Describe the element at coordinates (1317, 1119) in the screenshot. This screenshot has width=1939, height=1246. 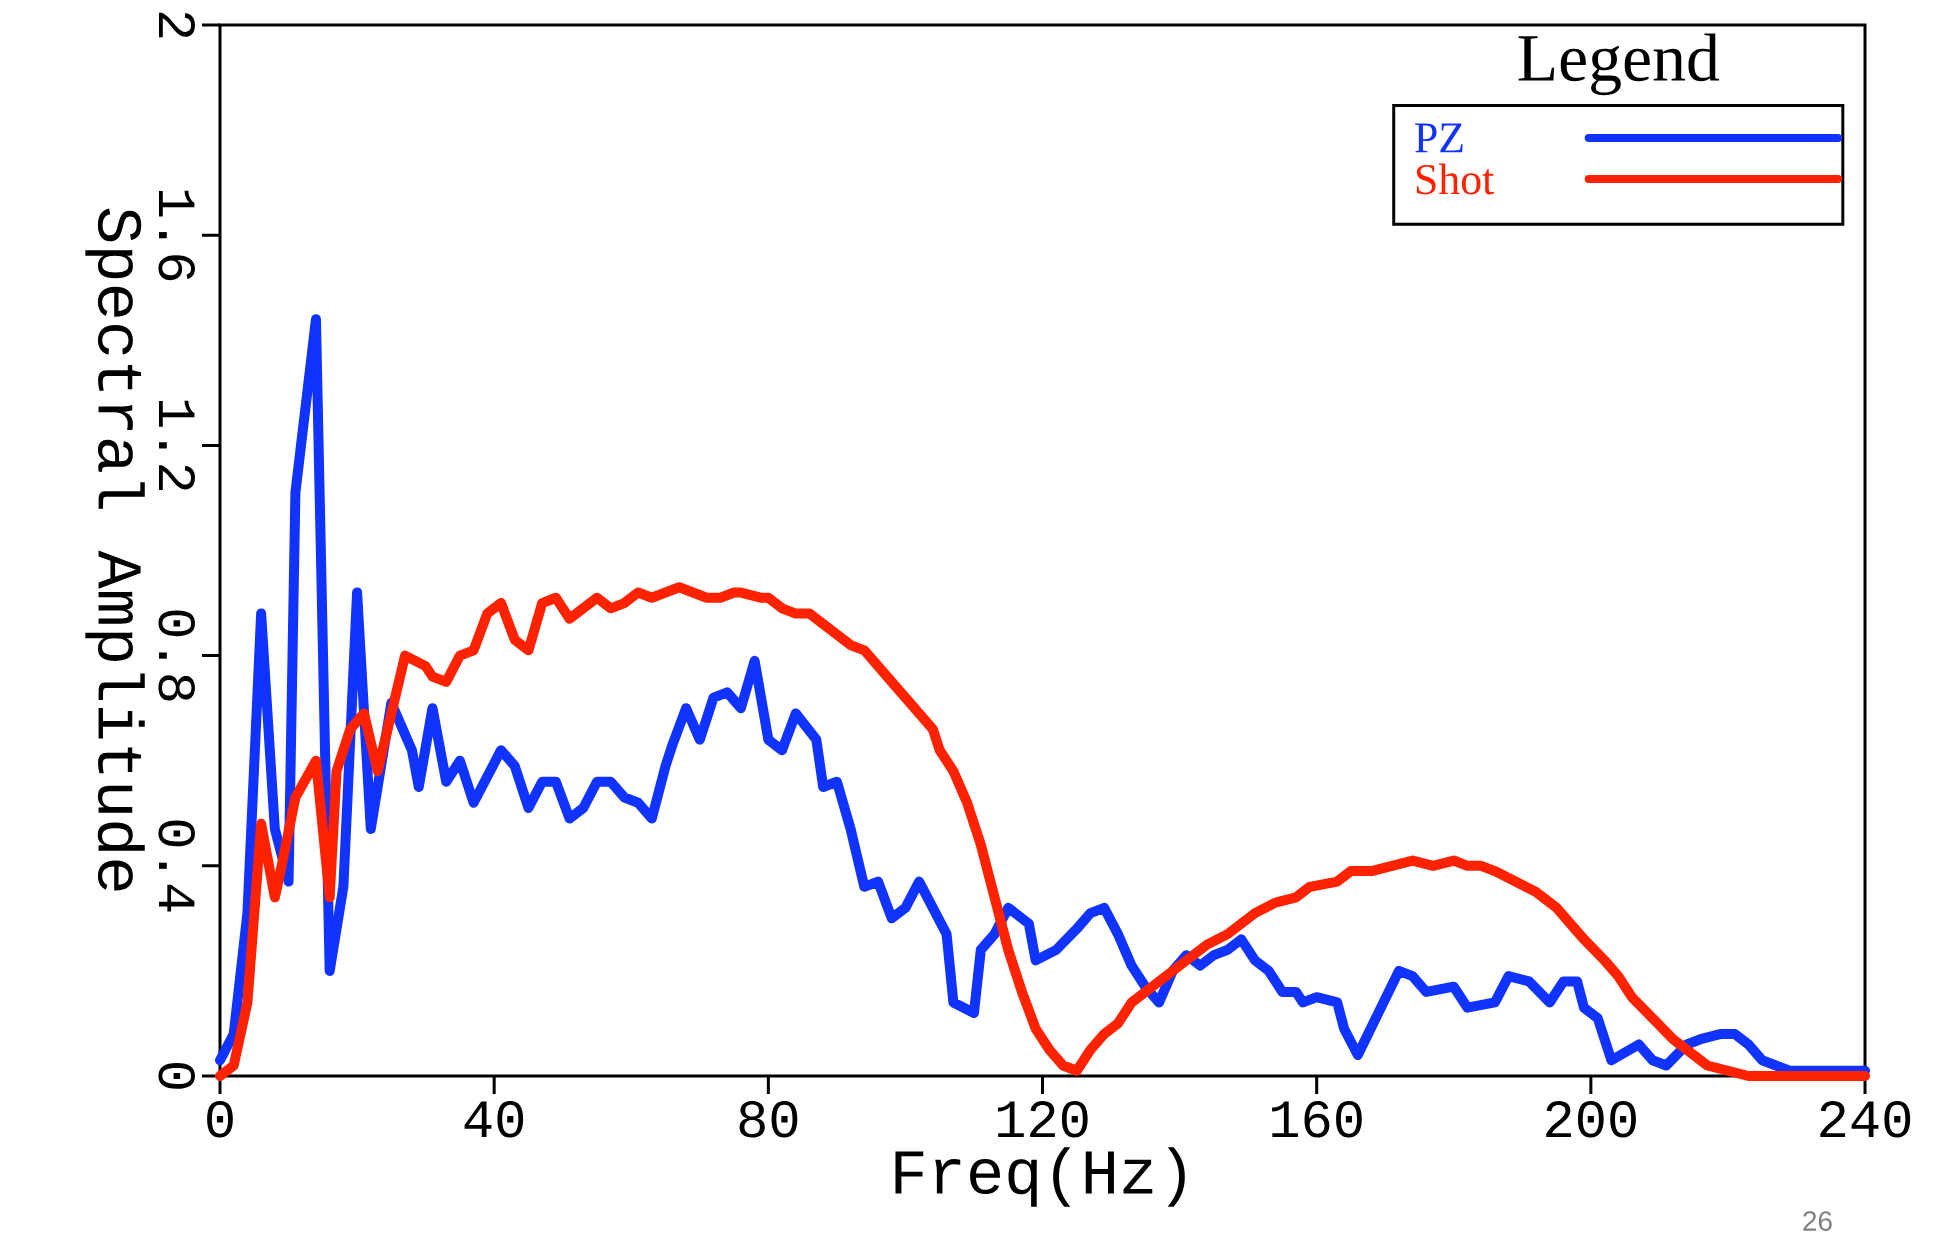
I see `x-tick-label: 160` at that location.